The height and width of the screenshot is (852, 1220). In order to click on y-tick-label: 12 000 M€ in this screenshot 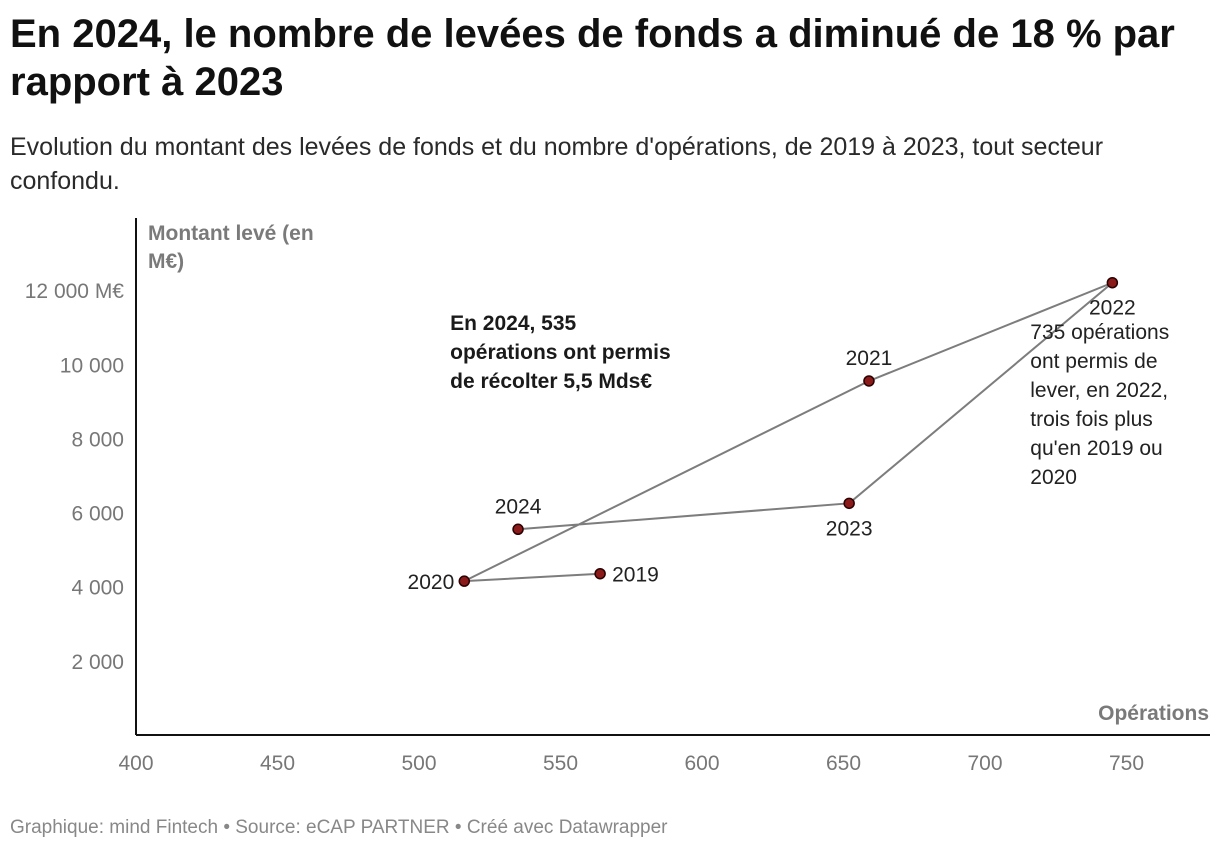, I will do `click(75, 291)`.